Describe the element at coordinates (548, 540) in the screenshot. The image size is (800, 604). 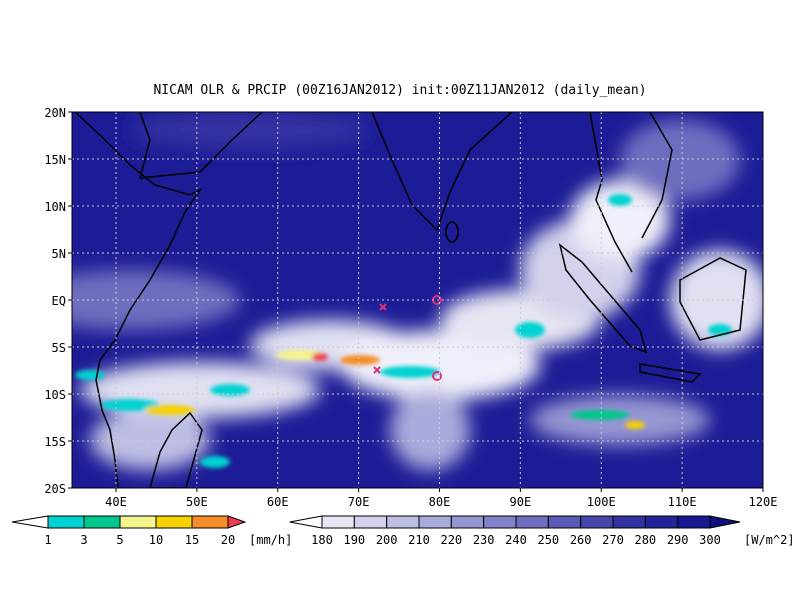
I see `olr-colorbar-label: 250` at that location.